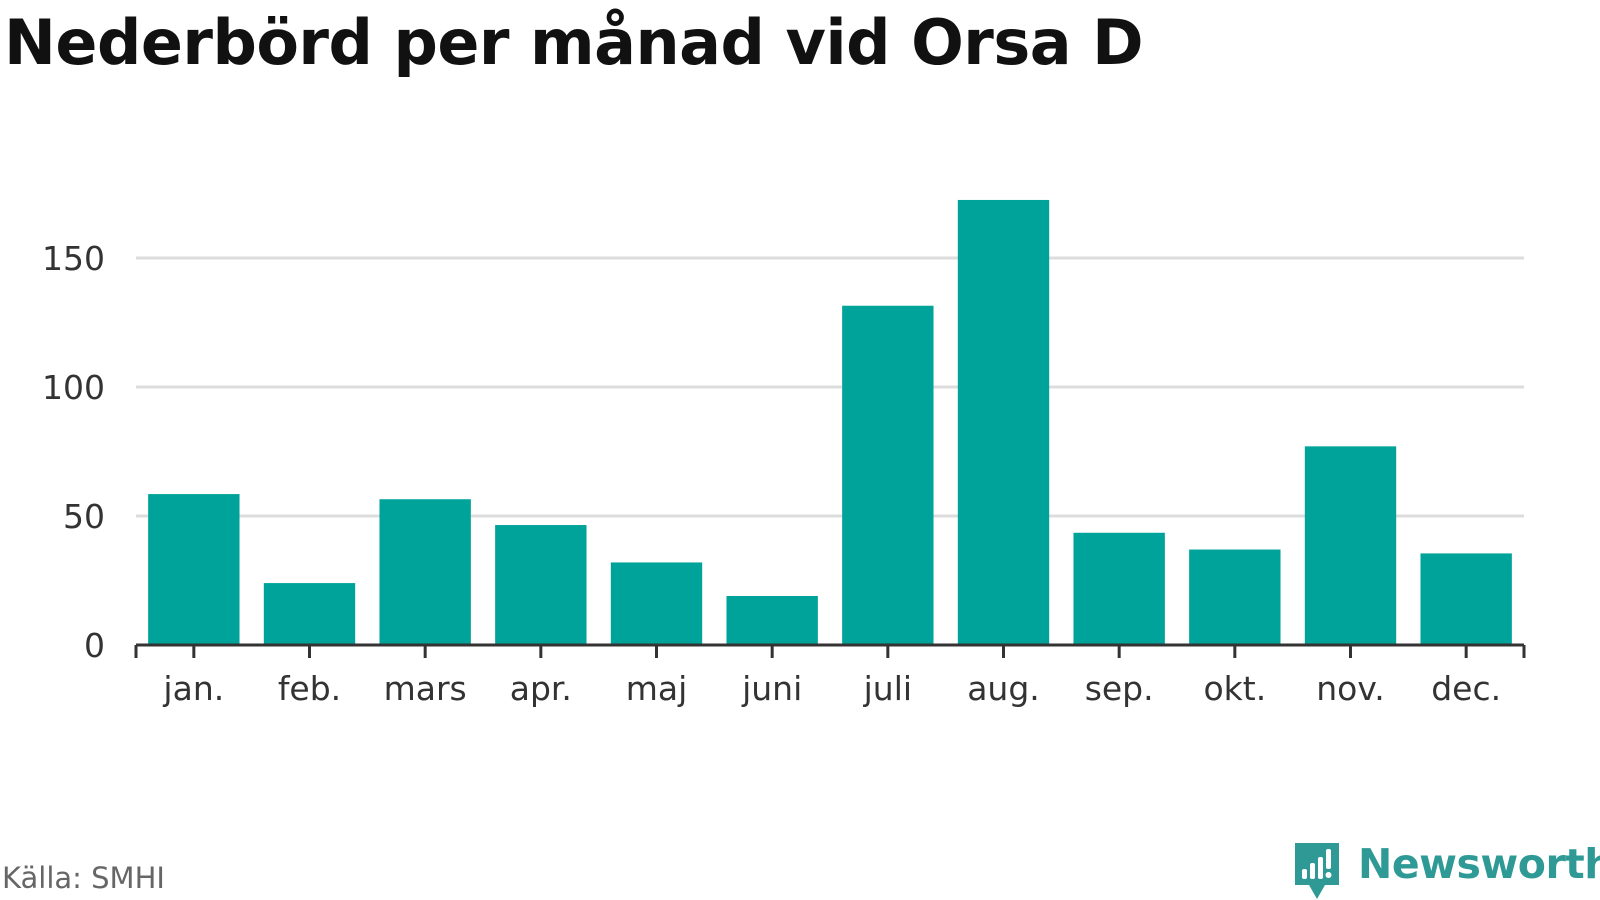  What do you see at coordinates (1479, 864) in the screenshot?
I see `brand-name: Newsworthy` at bounding box center [1479, 864].